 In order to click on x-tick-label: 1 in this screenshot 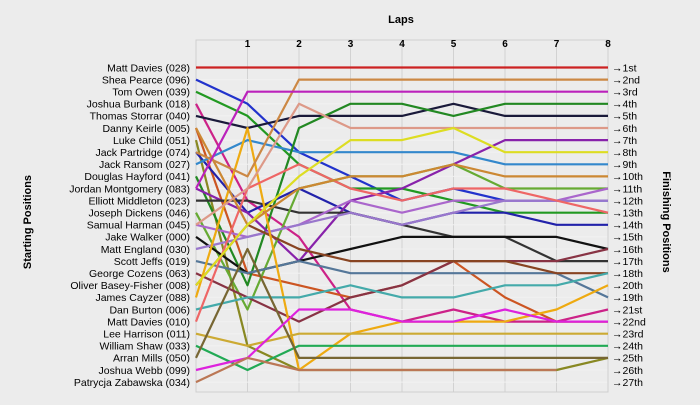, I will do `click(248, 44)`.